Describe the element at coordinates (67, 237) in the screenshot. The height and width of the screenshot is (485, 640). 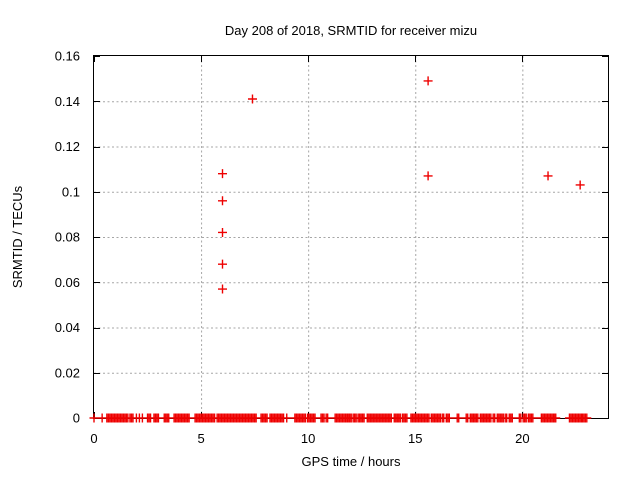
I see `y-tick-label: 0.08` at that location.